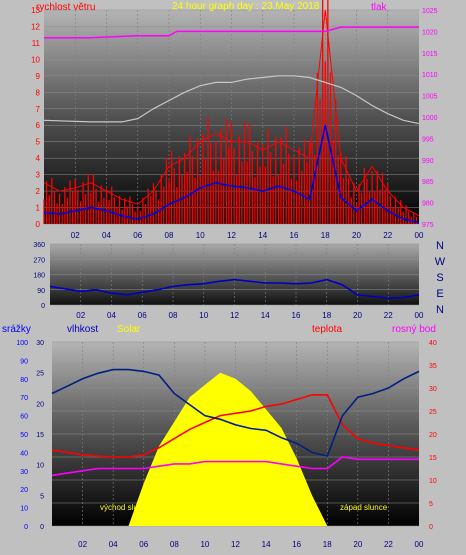  What do you see at coordinates (42, 496) in the screenshot?
I see `y-humidity-tick-label: 5` at bounding box center [42, 496].